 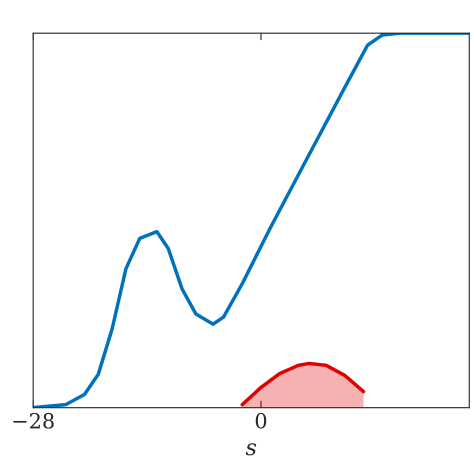 I want to click on x-axis-title: s, so click(x=251, y=449).